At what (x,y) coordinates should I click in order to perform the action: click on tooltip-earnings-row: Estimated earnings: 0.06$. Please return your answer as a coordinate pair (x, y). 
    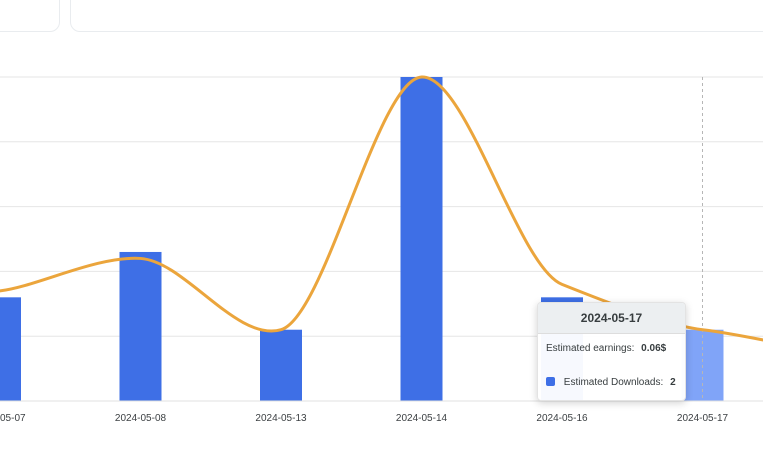
    Looking at the image, I should click on (606, 348).